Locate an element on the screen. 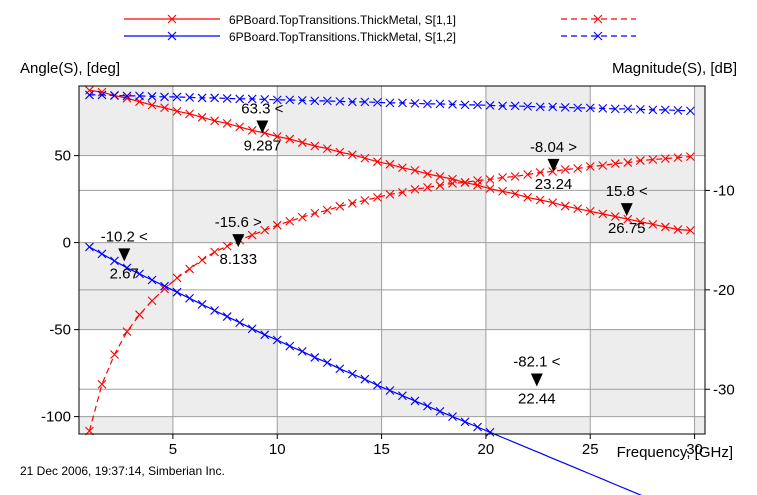  y1-tick-label: 50 is located at coordinates (62, 156).